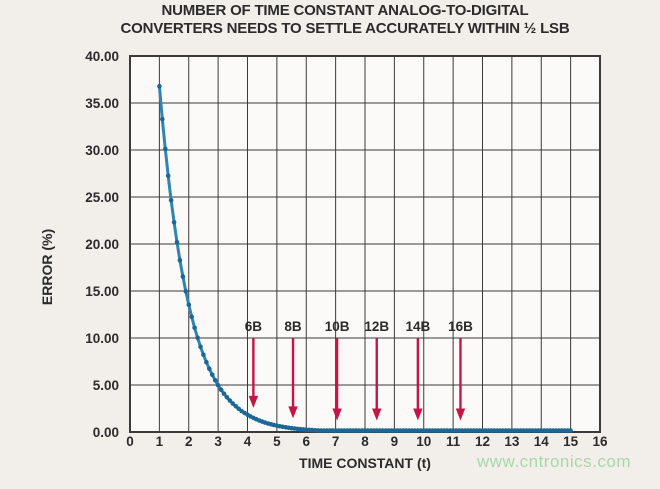  What do you see at coordinates (423, 441) in the screenshot?
I see `x-tick-label: 10` at bounding box center [423, 441].